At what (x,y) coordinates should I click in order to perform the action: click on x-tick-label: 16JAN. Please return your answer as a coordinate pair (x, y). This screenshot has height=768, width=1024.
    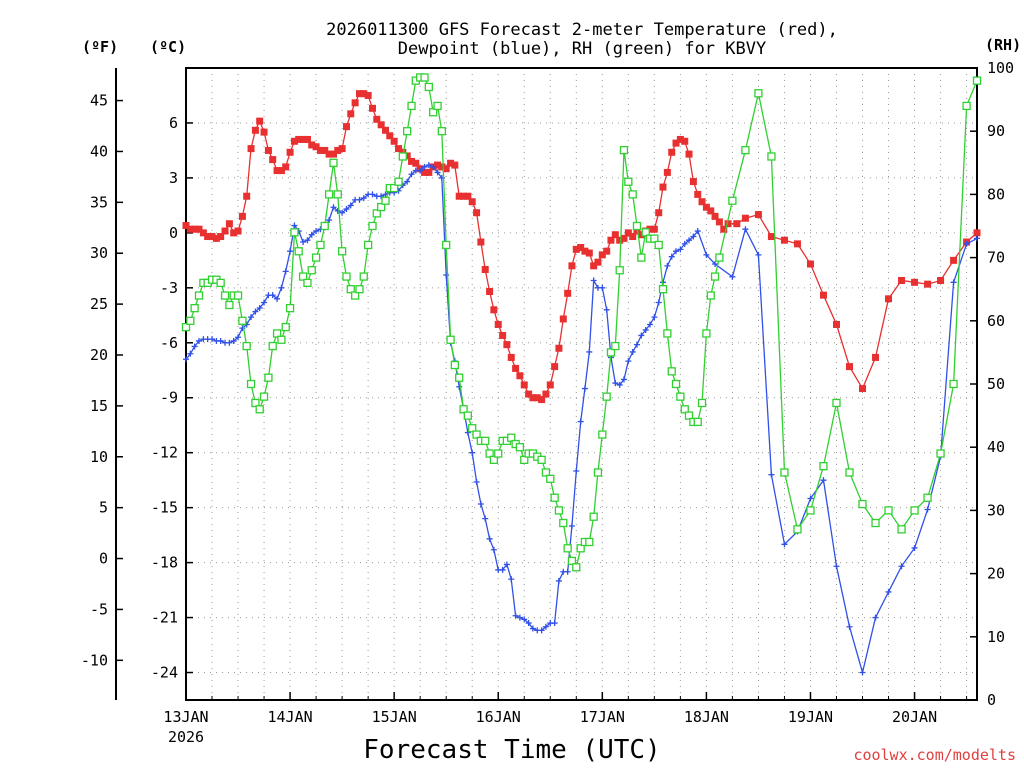
    Looking at the image, I should click on (498, 717).